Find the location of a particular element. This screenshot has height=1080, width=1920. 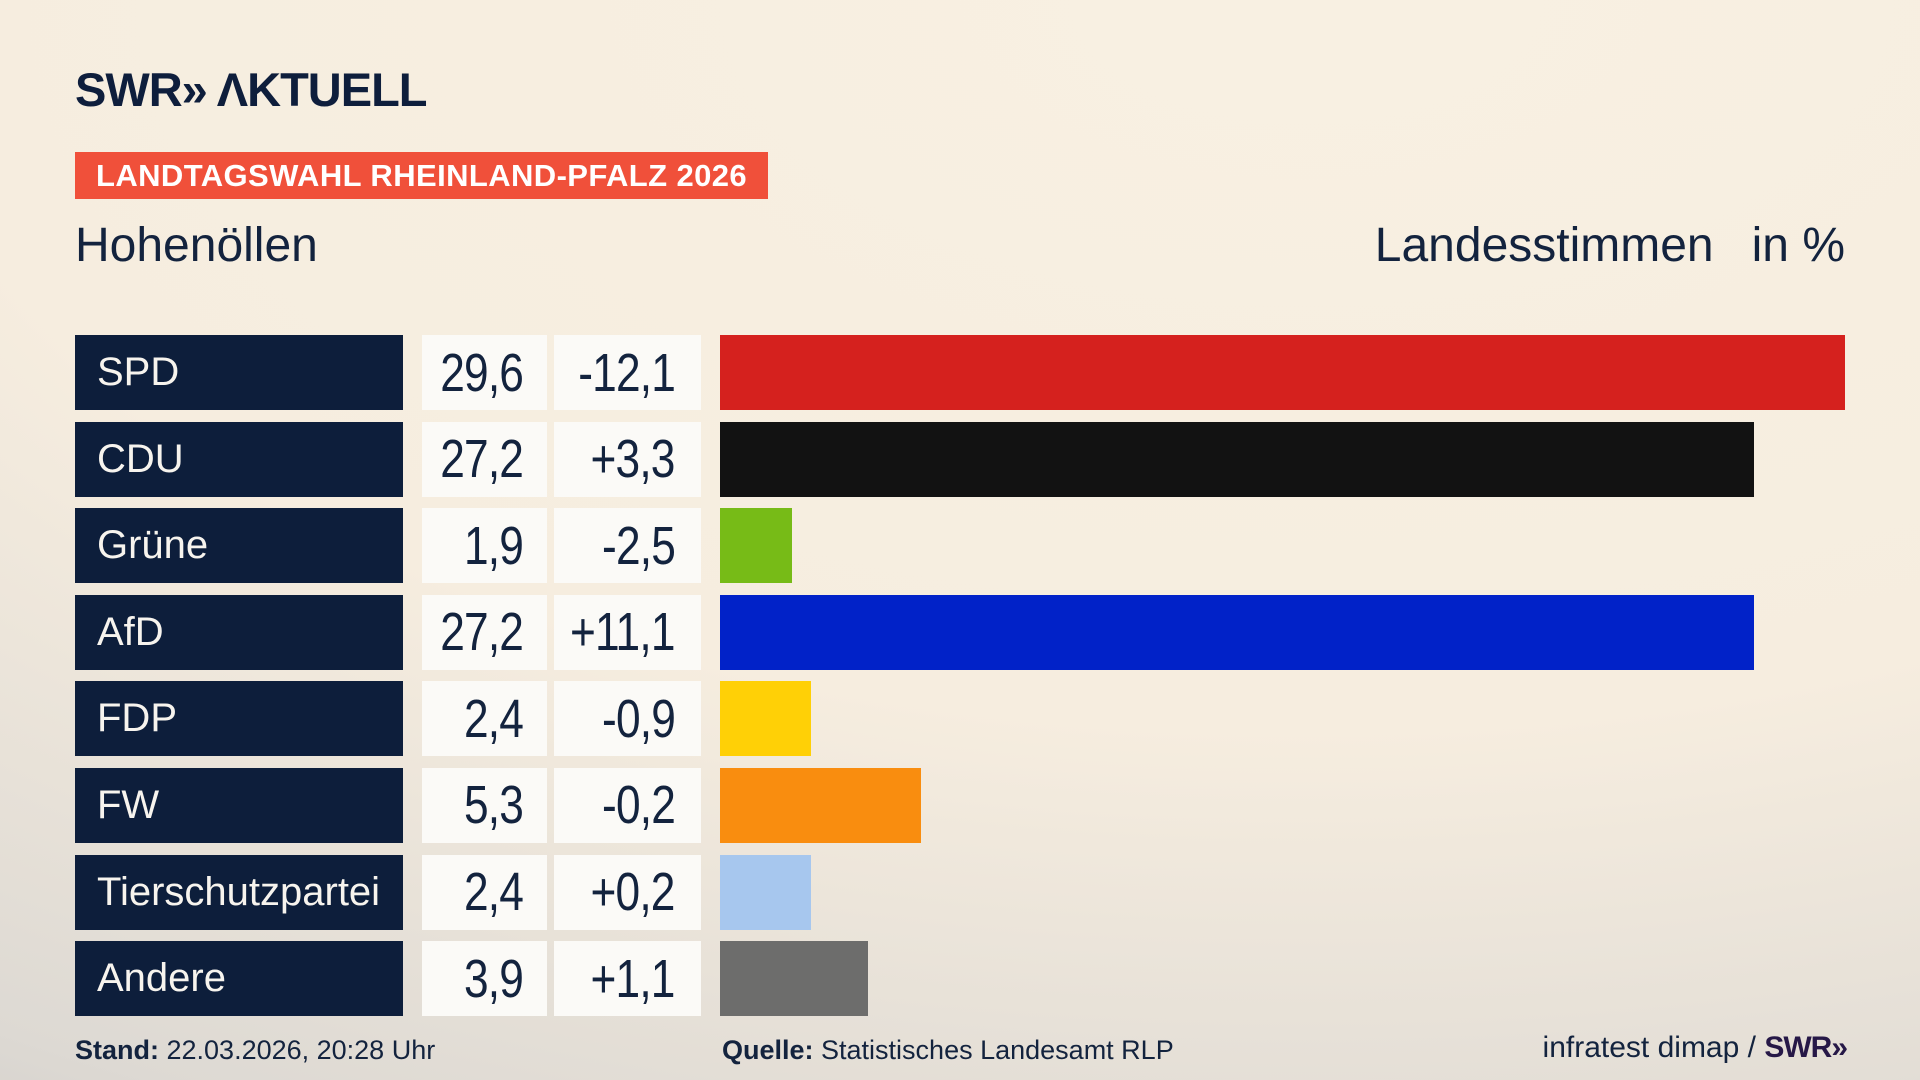

value-cell: 1,9 is located at coordinates (484, 546).